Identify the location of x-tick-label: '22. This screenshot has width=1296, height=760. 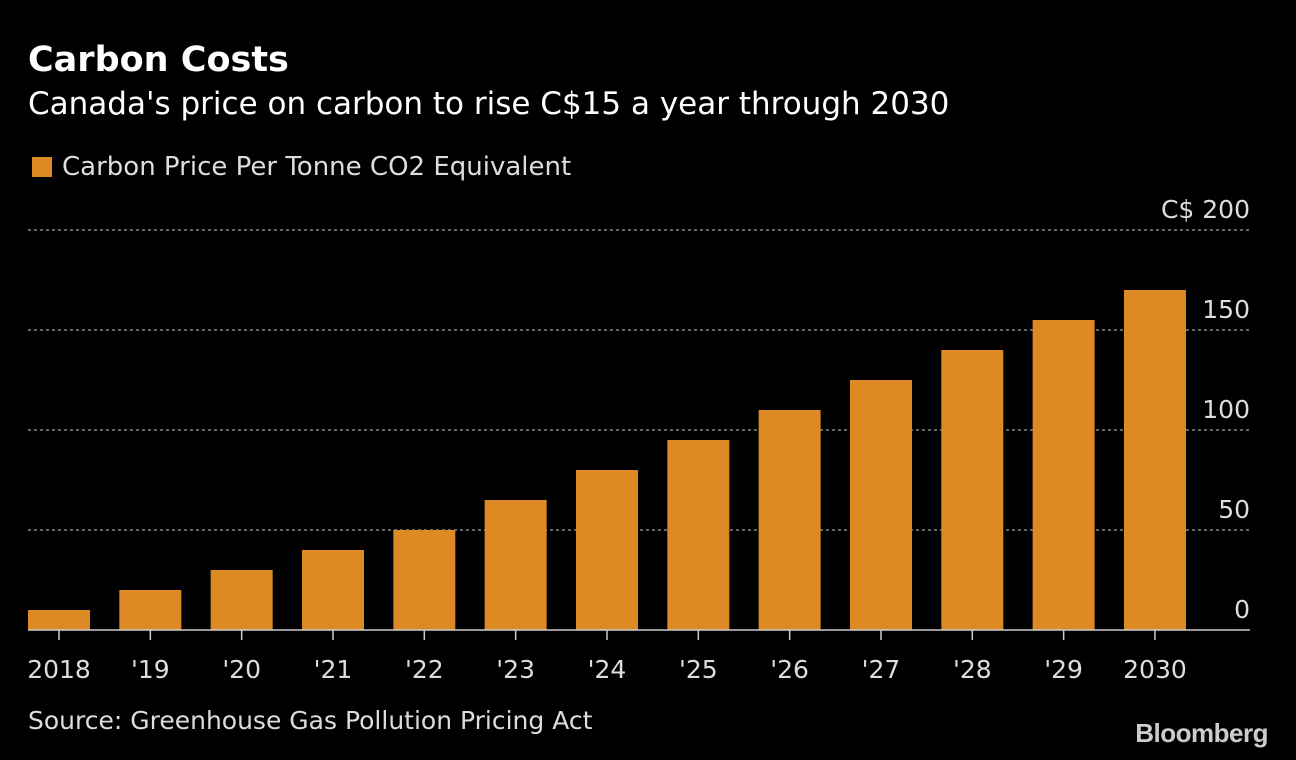
(424, 669).